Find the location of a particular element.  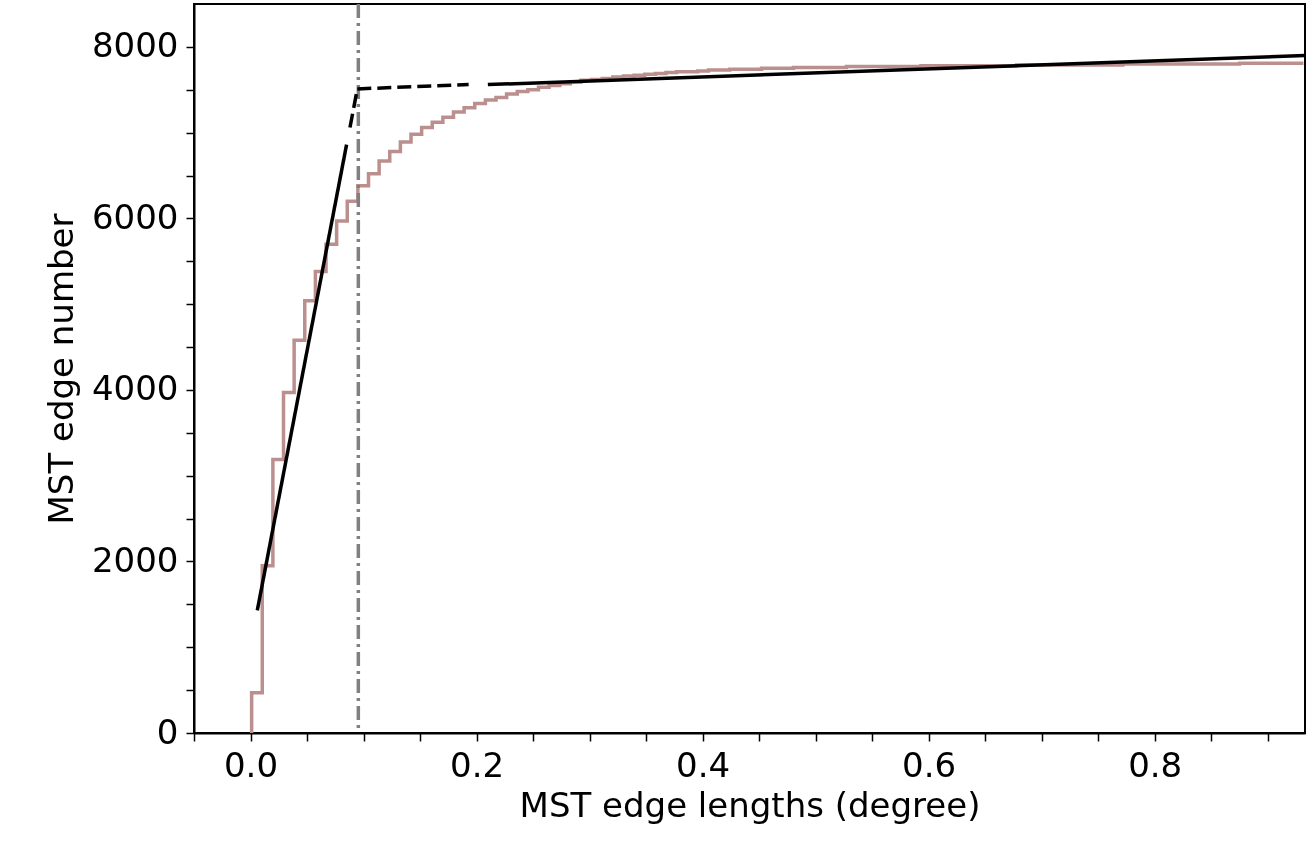

y-tick-label: 8000 is located at coordinates (135, 45).